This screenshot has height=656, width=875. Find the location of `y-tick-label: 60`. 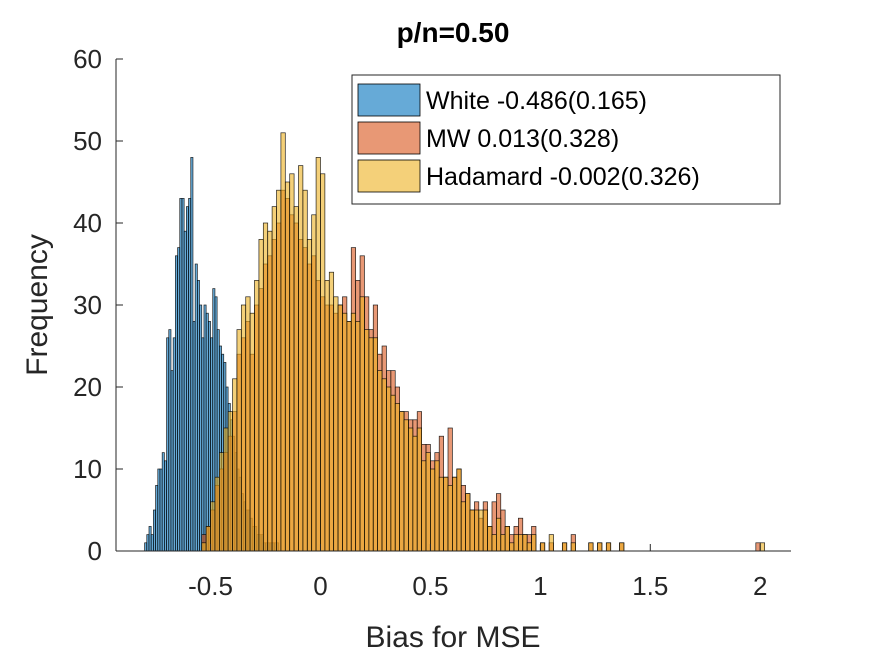

y-tick-label: 60 is located at coordinates (87, 59).